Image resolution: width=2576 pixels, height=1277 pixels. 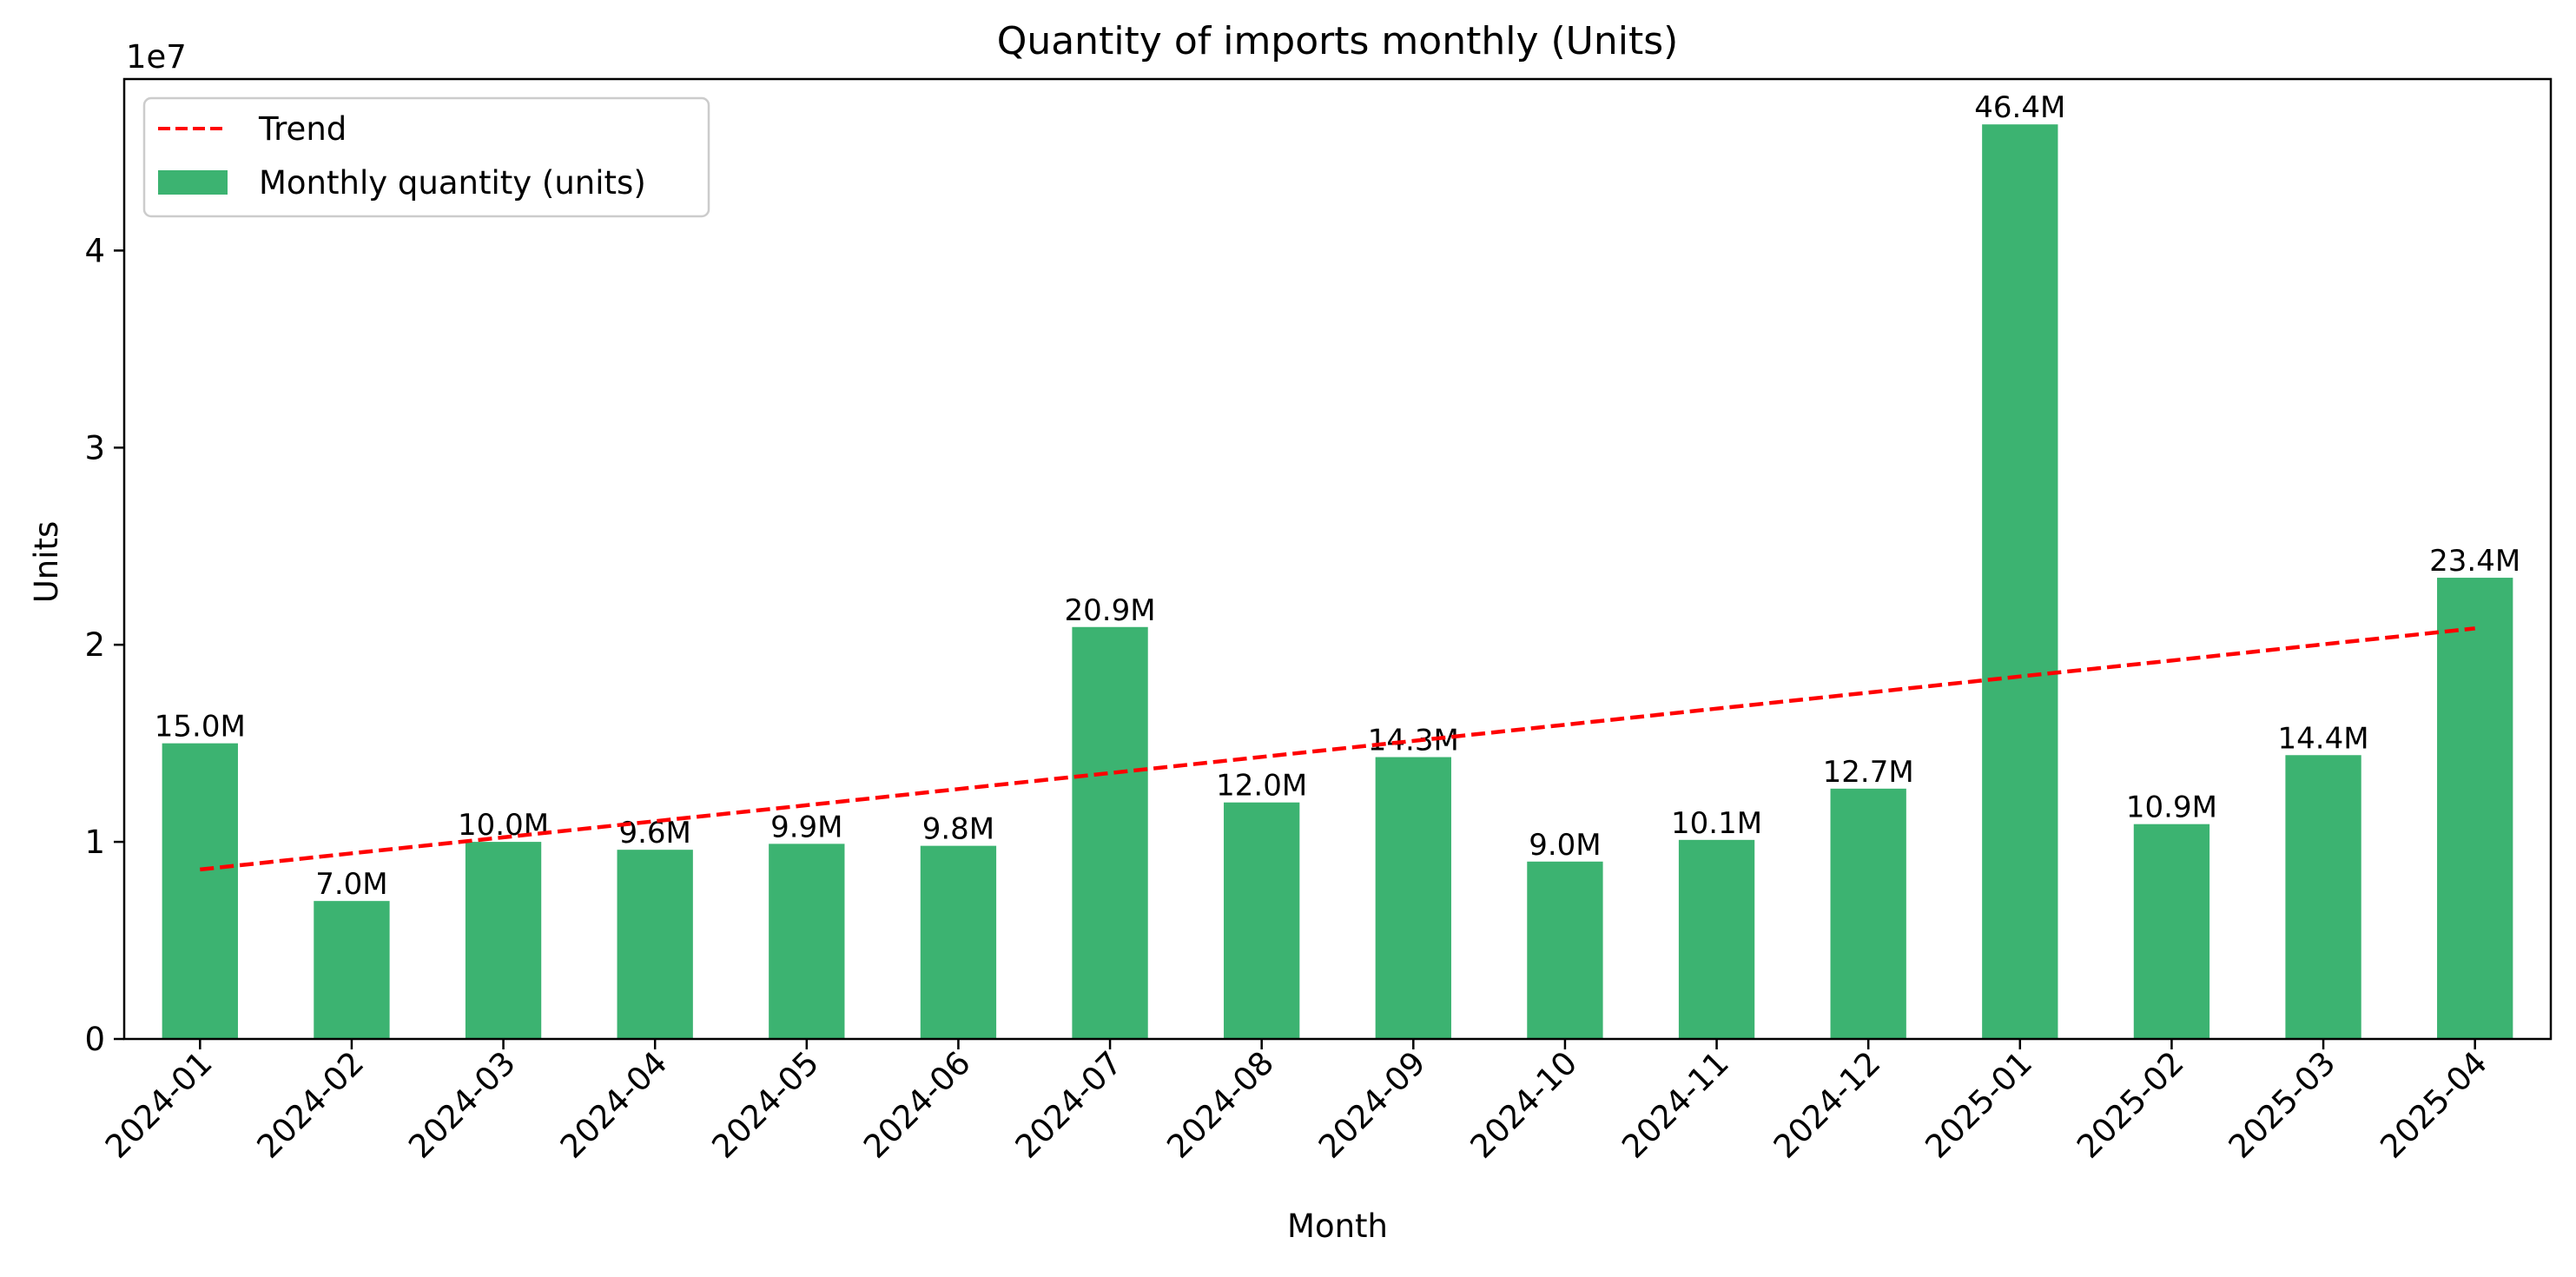 I want to click on x-tick-label: 2024-02, so click(x=311, y=1105).